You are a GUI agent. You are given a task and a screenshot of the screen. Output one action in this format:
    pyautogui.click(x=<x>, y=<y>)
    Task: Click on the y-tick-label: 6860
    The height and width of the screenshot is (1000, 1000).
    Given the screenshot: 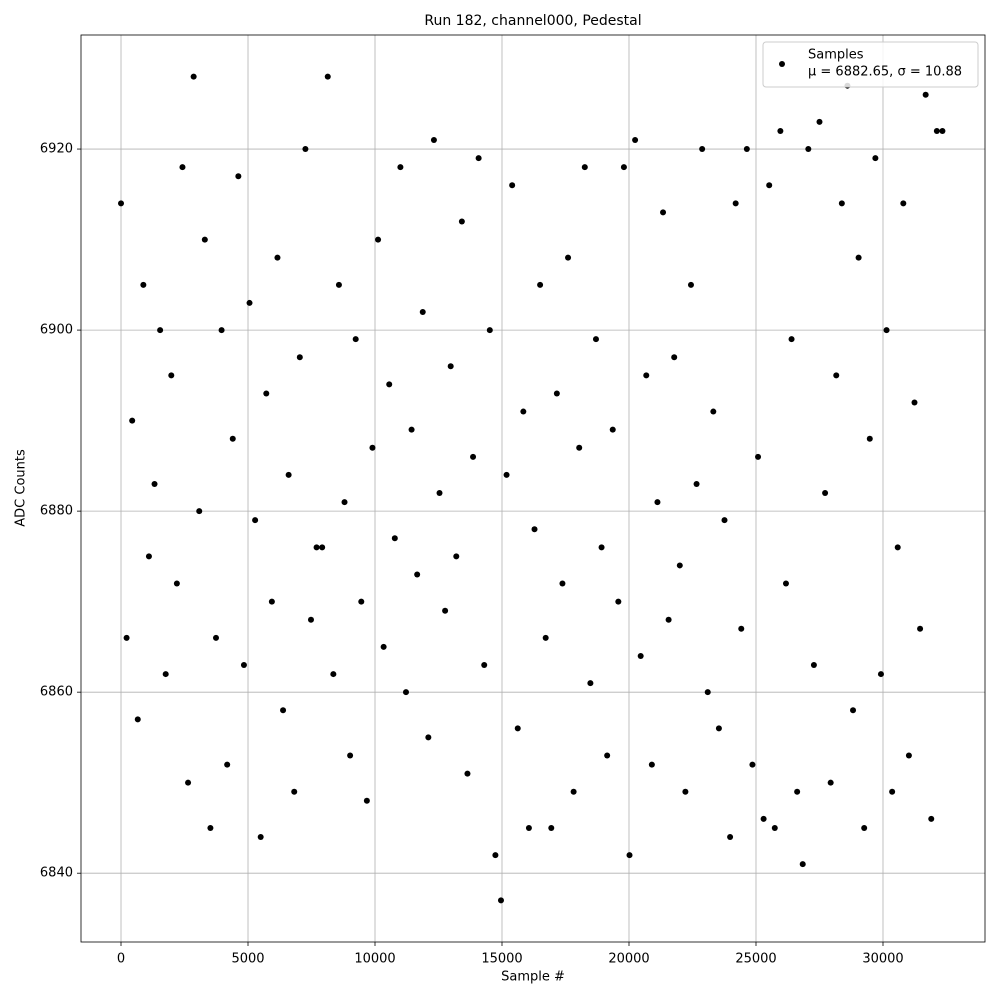 What is the action you would take?
    pyautogui.click(x=56, y=692)
    